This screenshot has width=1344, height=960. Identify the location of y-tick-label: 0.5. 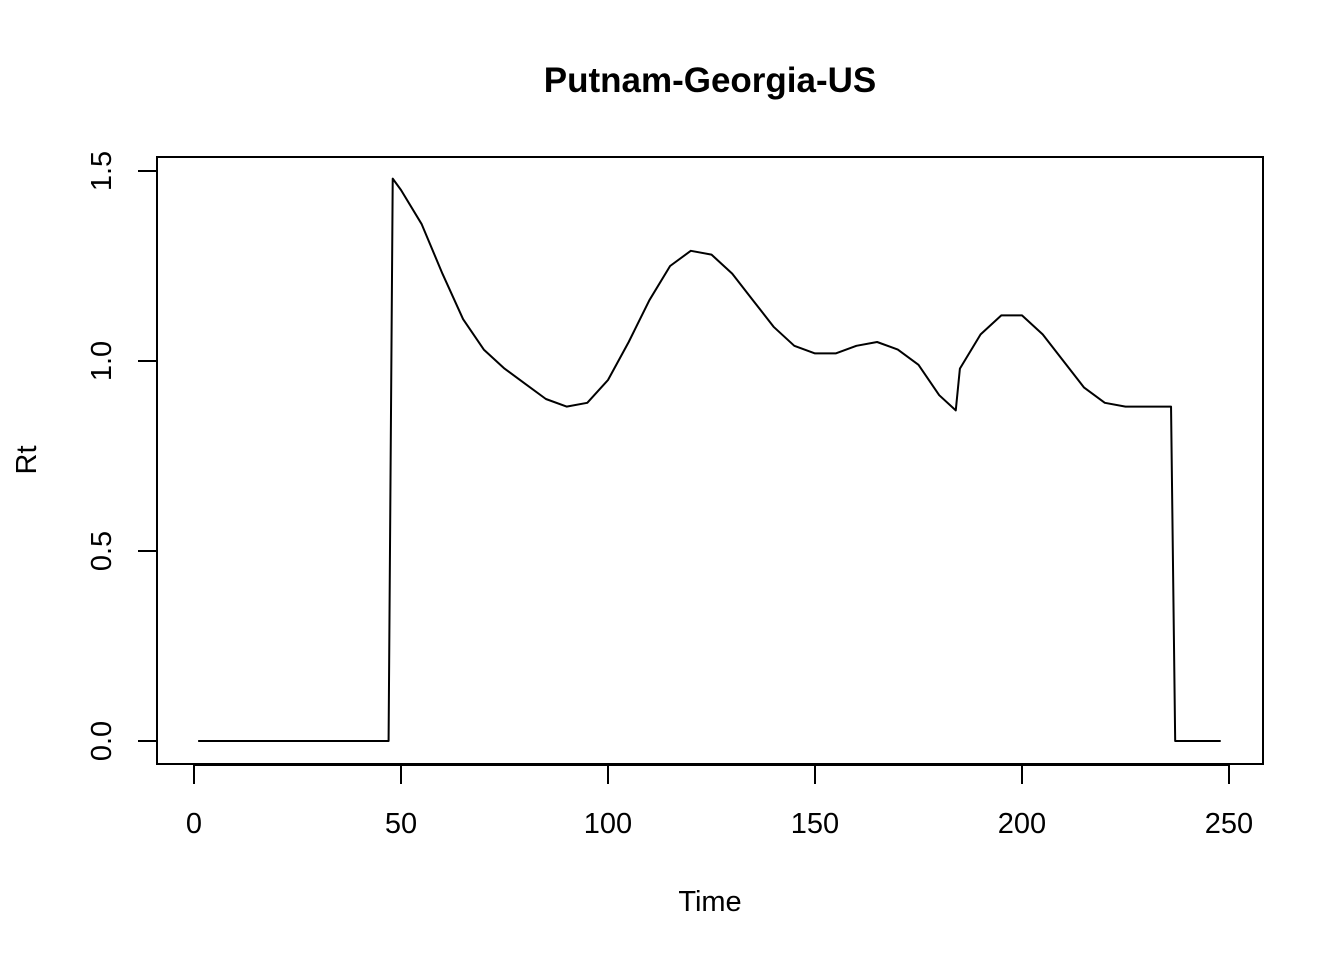
(102, 551).